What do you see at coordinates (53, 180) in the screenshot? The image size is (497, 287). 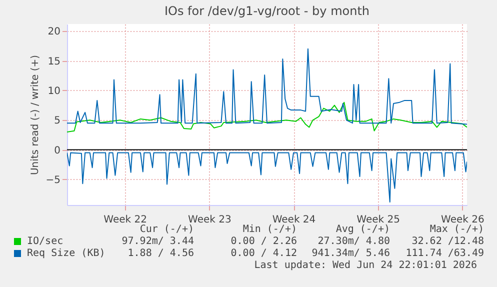 I see `y-tick-label: −5` at bounding box center [53, 180].